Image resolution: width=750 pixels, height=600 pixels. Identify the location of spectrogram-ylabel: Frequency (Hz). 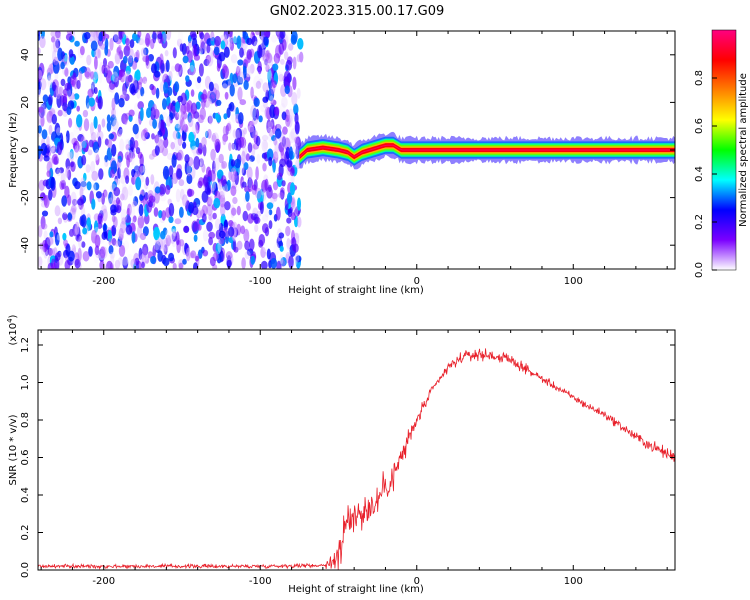
(13, 150).